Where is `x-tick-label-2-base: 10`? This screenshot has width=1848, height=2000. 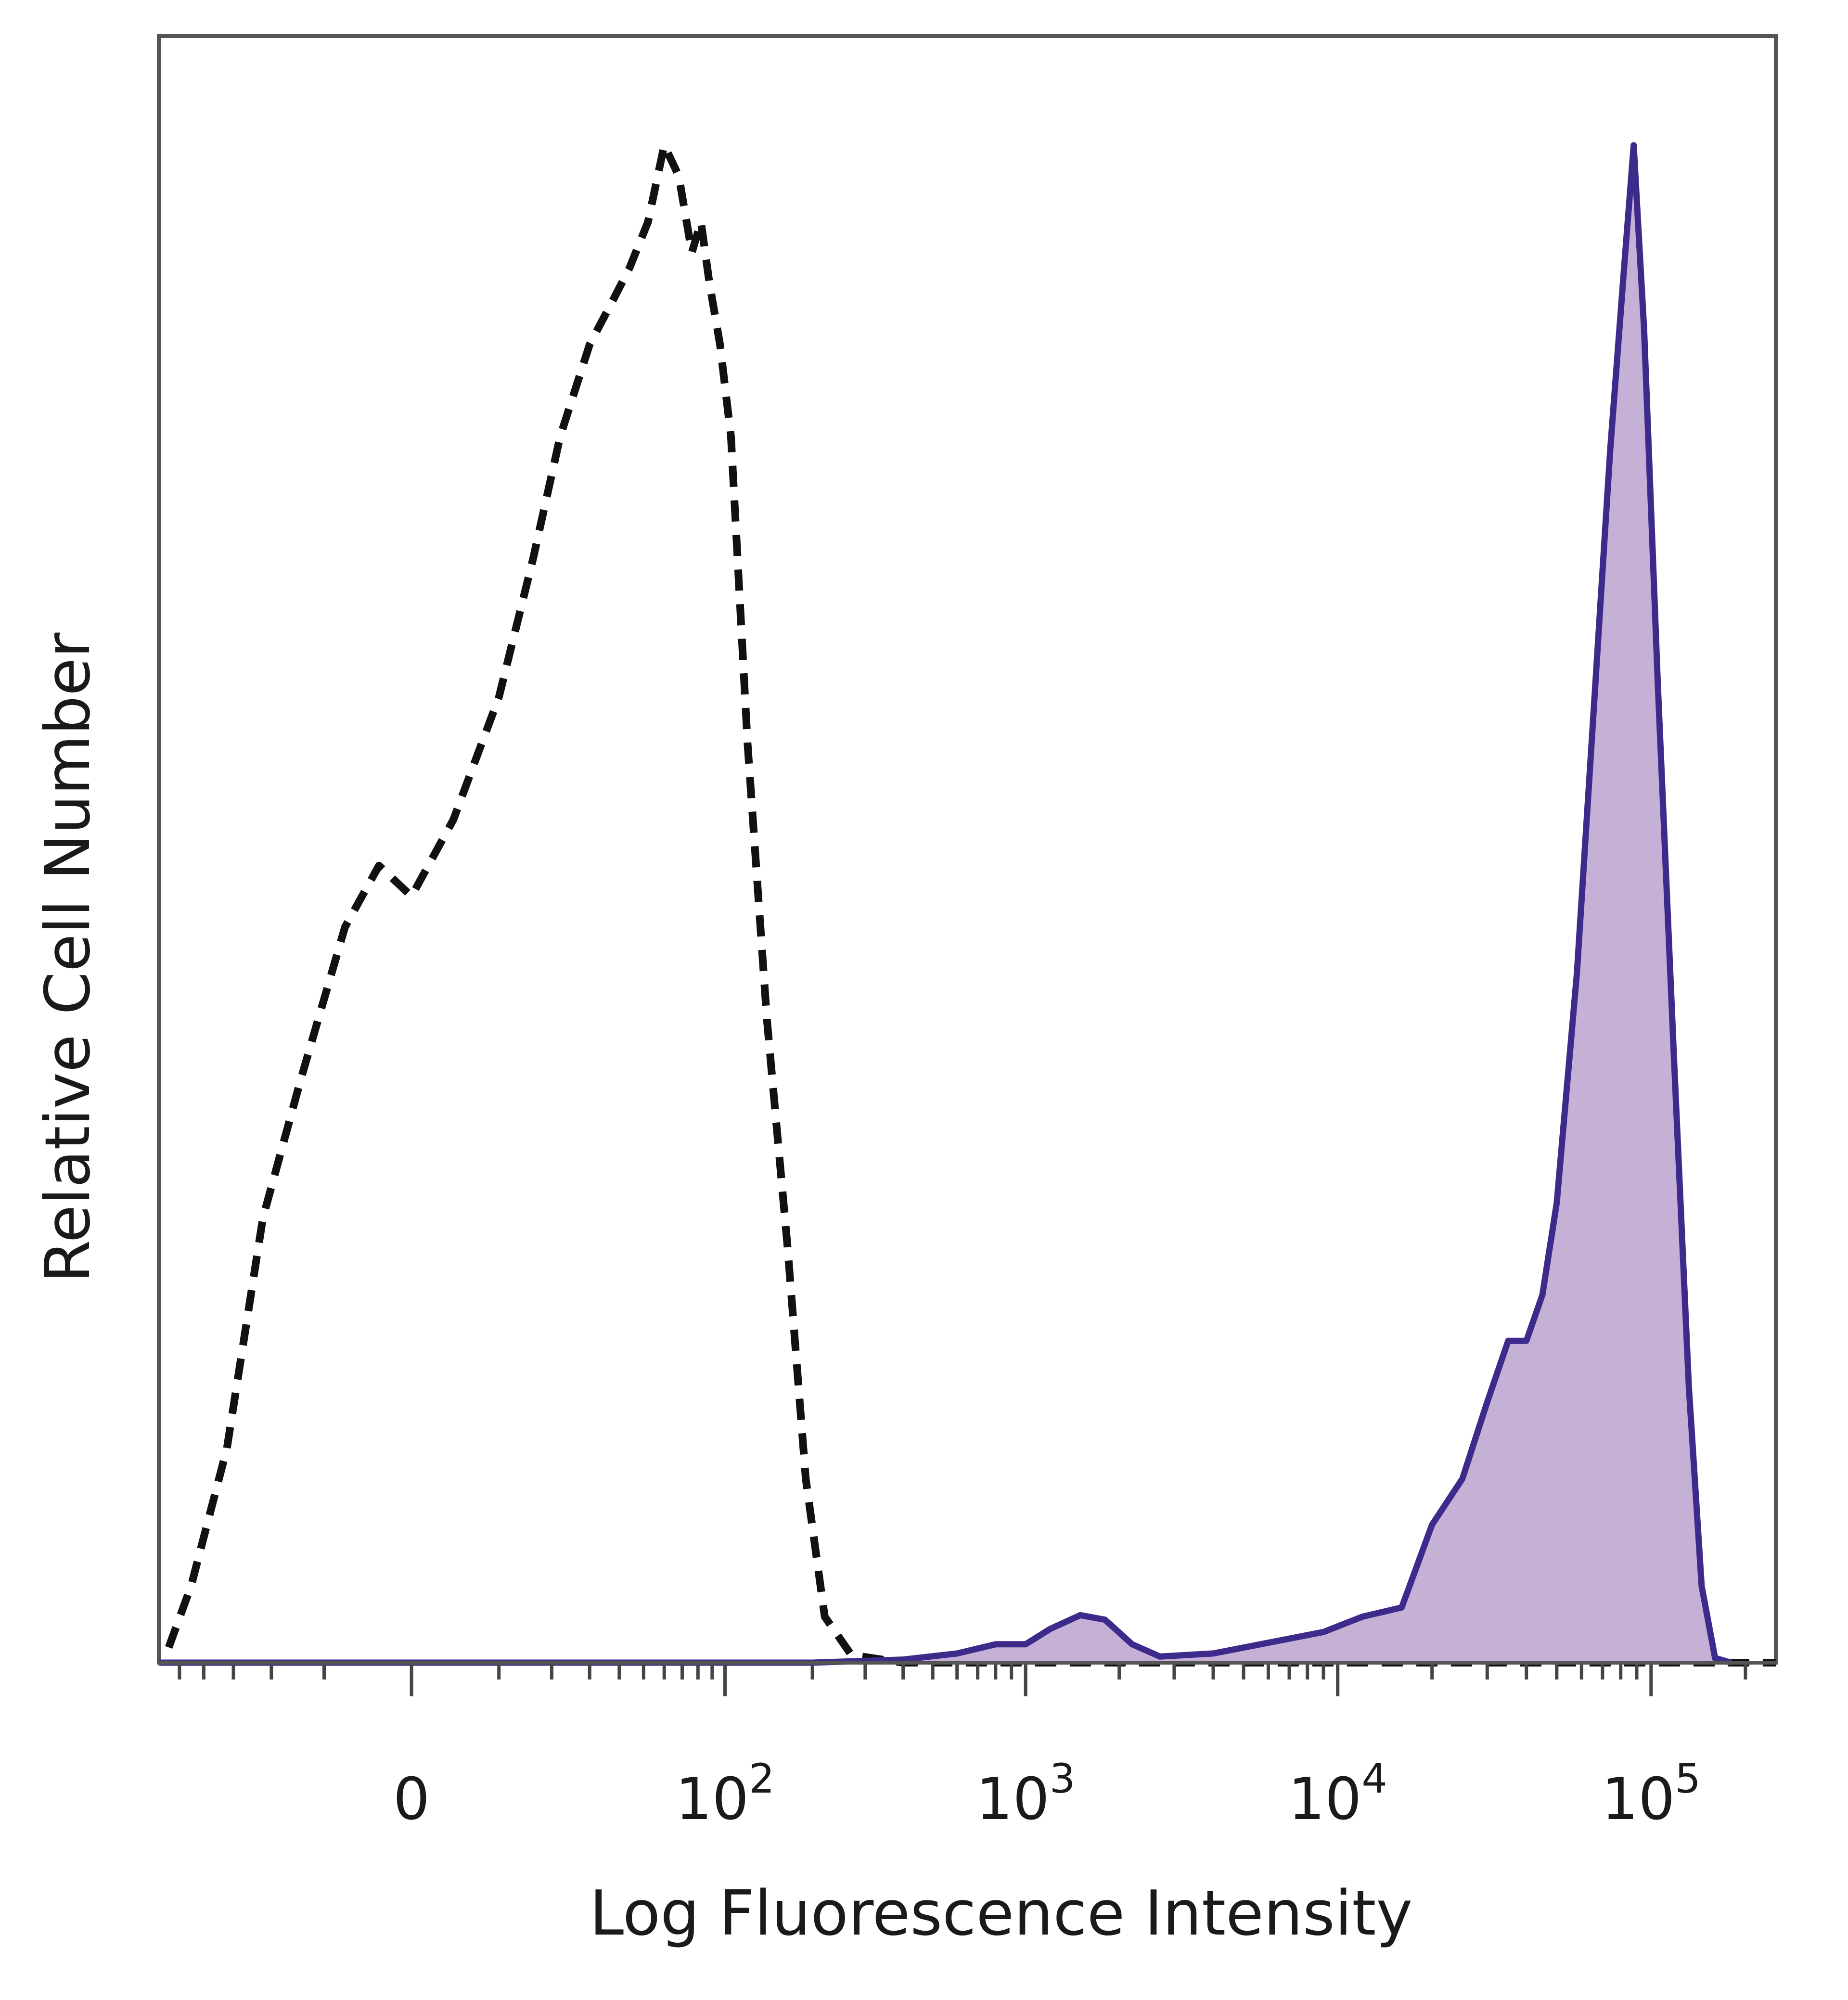
x-tick-label-2-base: 10 is located at coordinates (1013, 1799).